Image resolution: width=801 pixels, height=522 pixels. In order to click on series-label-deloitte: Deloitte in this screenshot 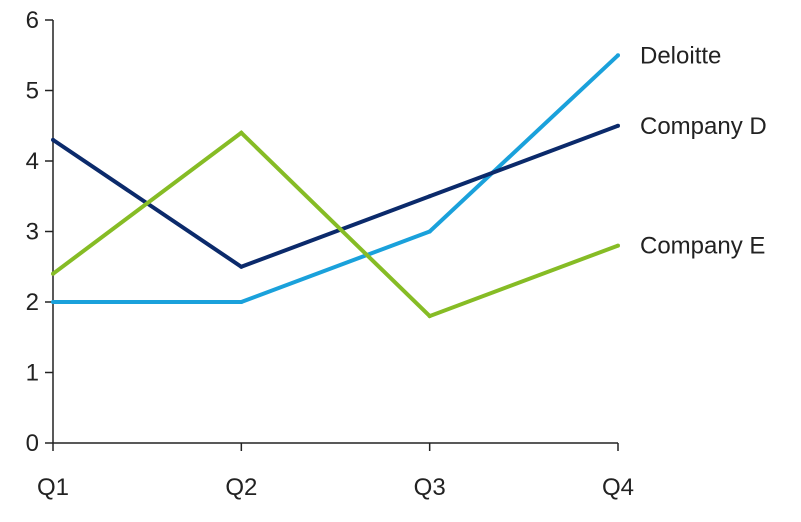, I will do `click(680, 55)`.